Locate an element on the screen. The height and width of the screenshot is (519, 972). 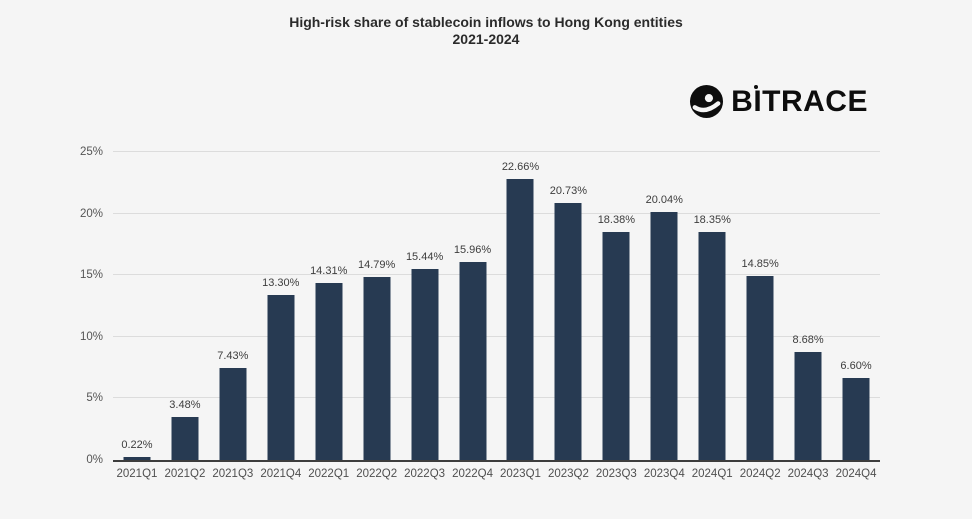
bar-value-label: 0.22% is located at coordinates (137, 445).